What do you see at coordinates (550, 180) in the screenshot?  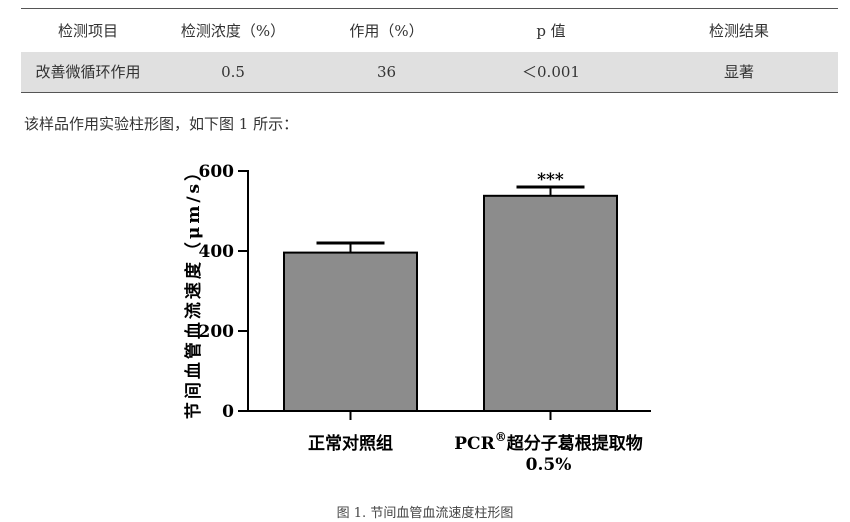 I see `significance-marker: ***` at bounding box center [550, 180].